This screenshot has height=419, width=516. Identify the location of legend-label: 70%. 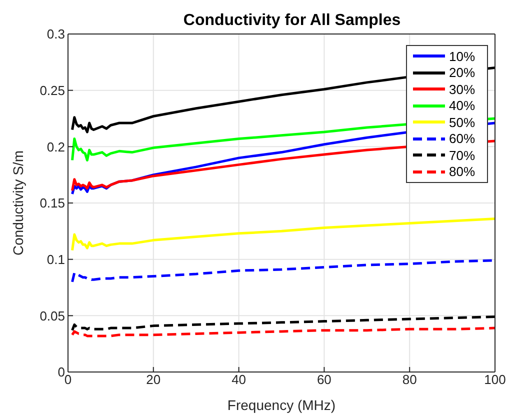
(462, 155).